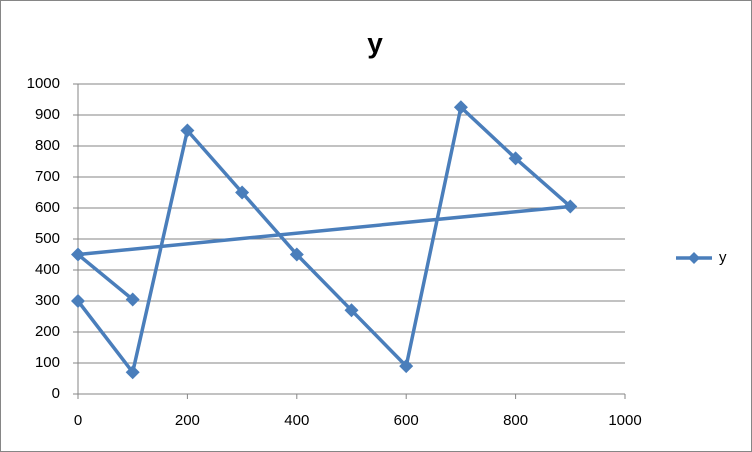  What do you see at coordinates (375, 42) in the screenshot?
I see `chart-title: y` at bounding box center [375, 42].